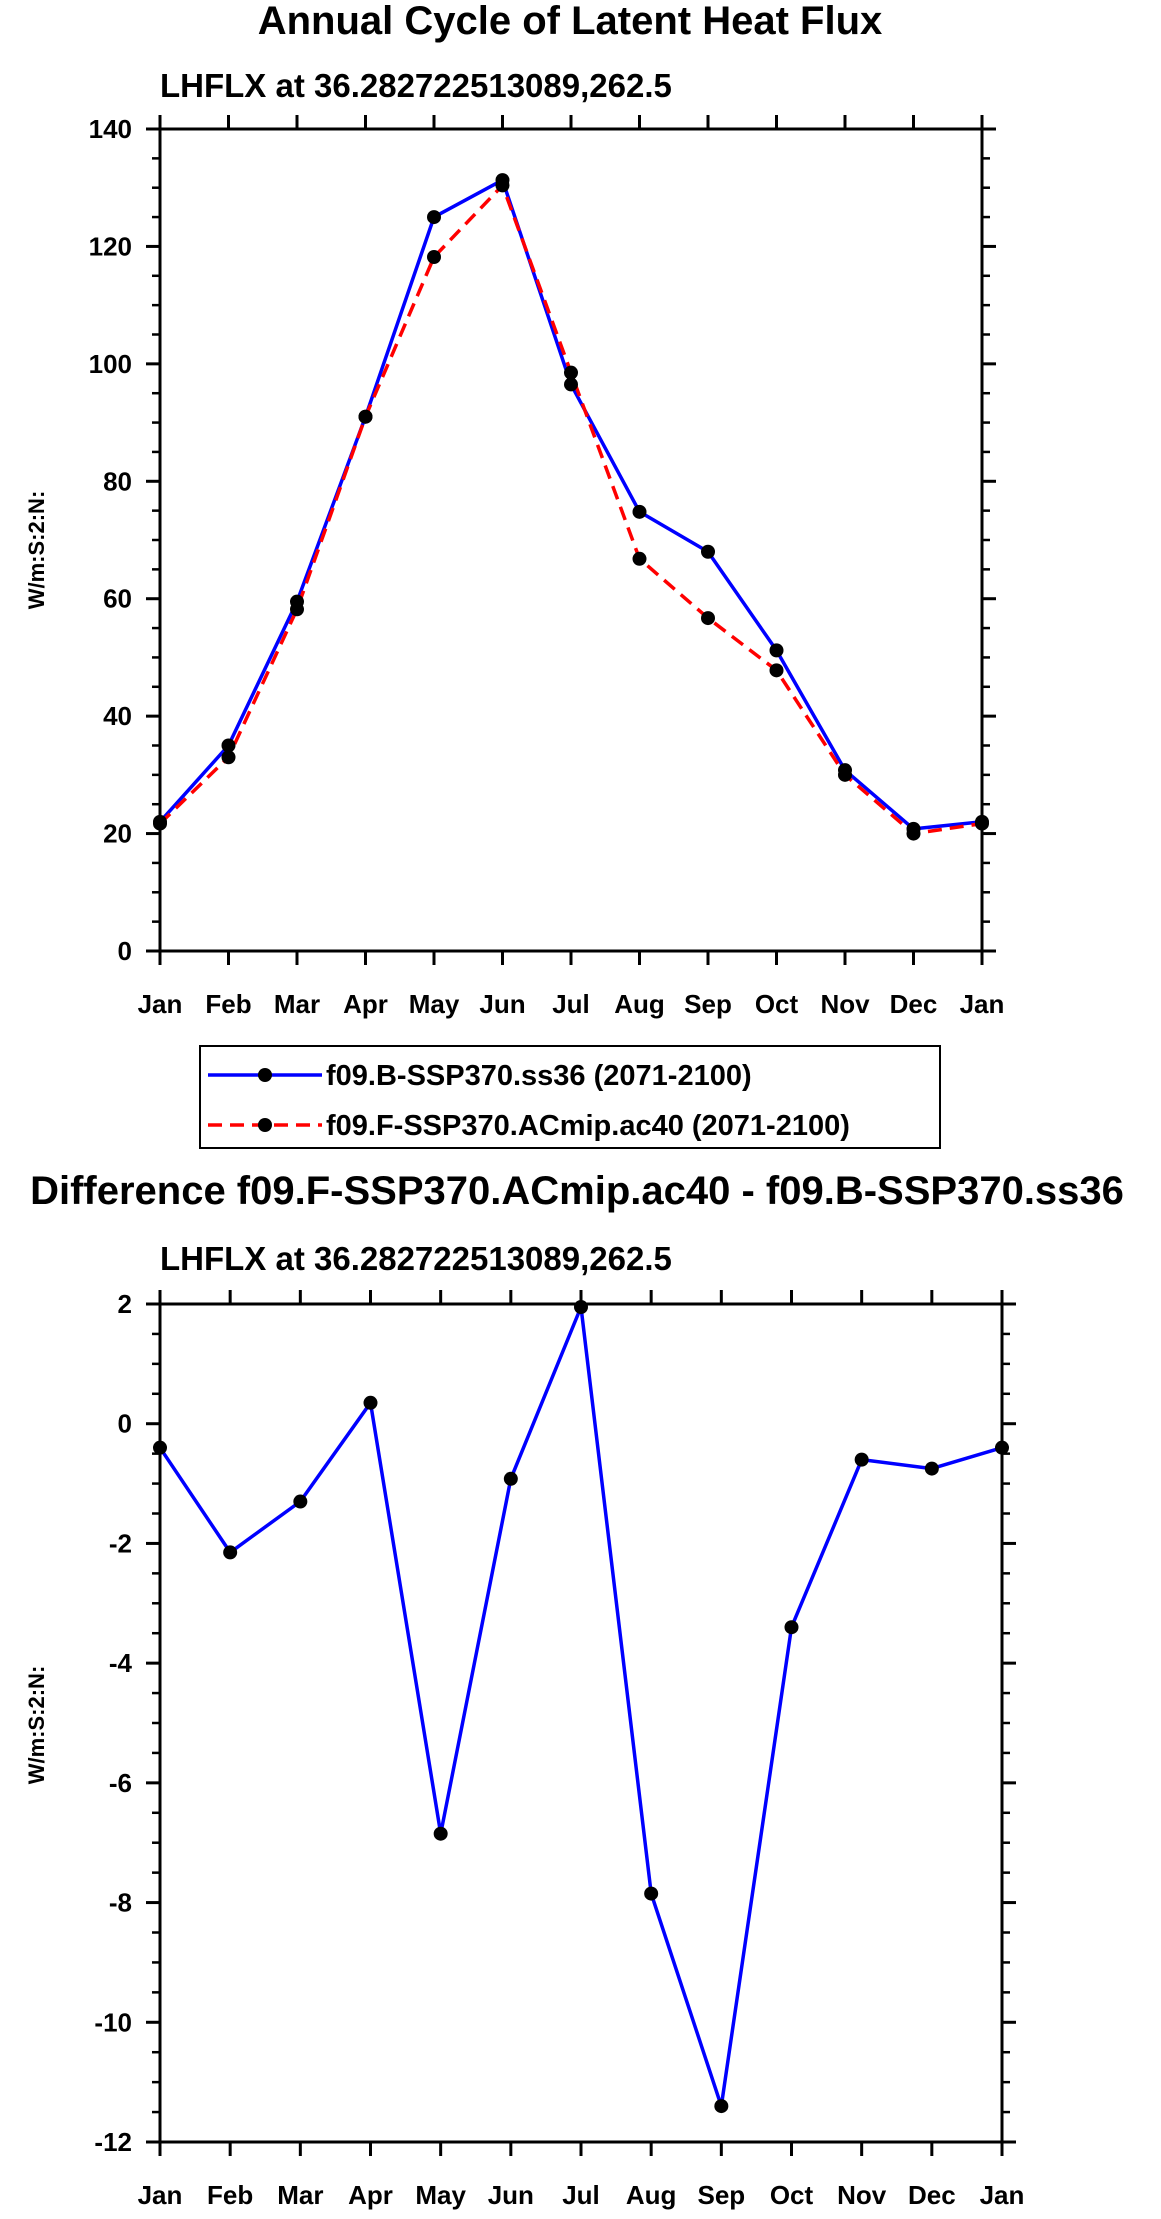 This screenshot has width=1161, height=2219. I want to click on chart2-x-tick-label: Apr, so click(370, 2195).